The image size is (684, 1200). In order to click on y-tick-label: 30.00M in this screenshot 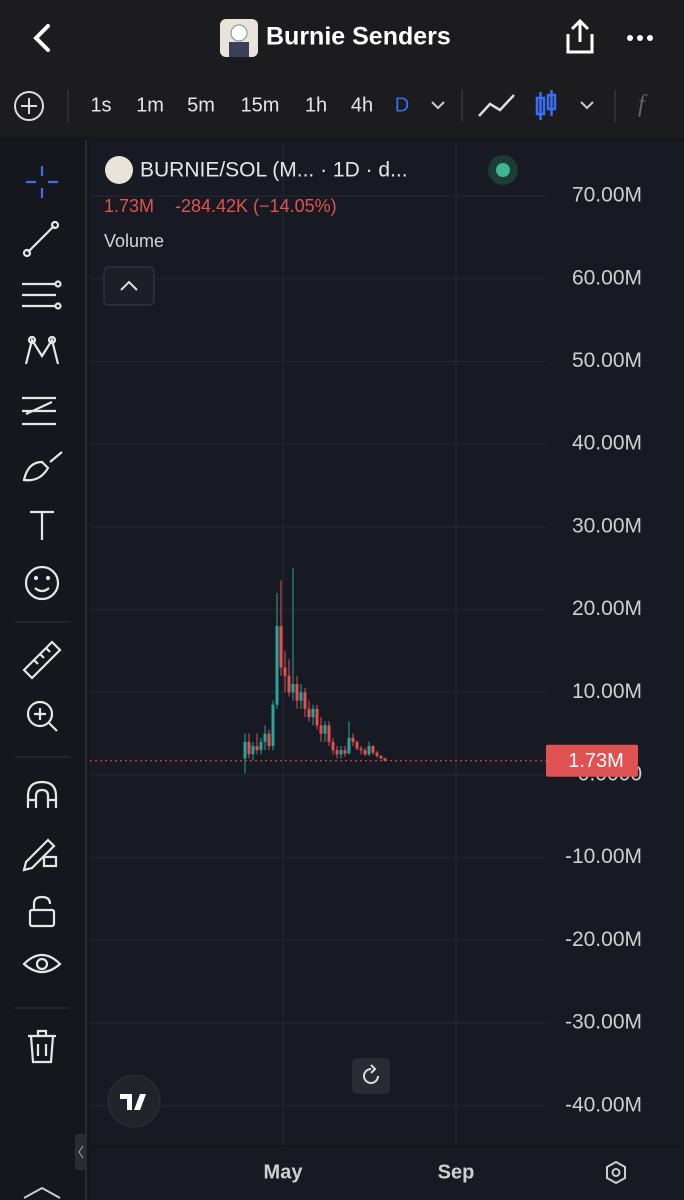, I will do `click(607, 525)`.